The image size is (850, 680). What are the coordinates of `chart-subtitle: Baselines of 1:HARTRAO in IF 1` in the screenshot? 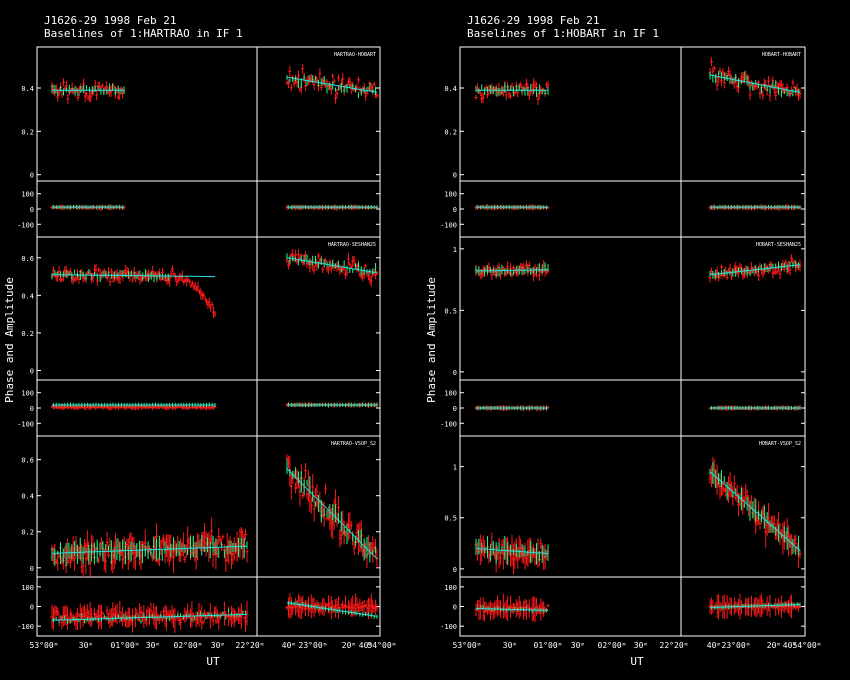 It's located at (143, 33).